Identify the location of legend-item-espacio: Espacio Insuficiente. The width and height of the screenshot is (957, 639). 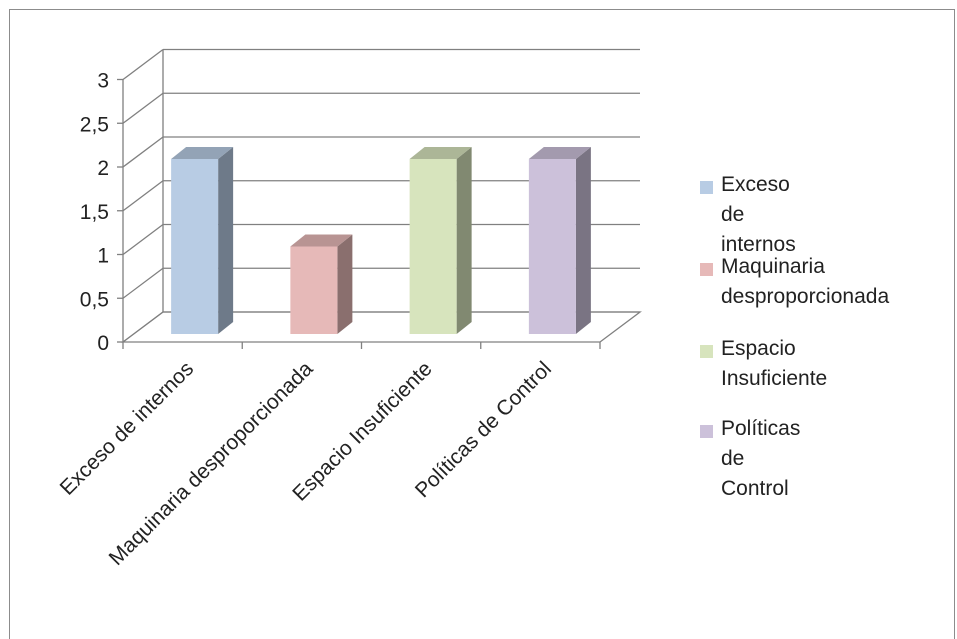
(763, 364).